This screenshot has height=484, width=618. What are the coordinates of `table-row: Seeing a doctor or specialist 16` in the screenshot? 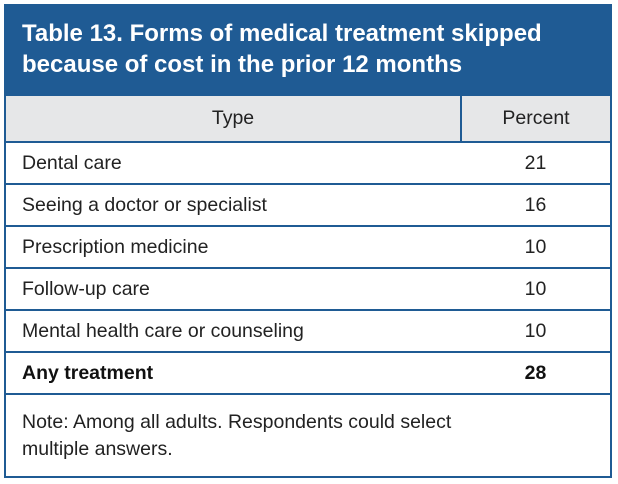 It's located at (308, 205).